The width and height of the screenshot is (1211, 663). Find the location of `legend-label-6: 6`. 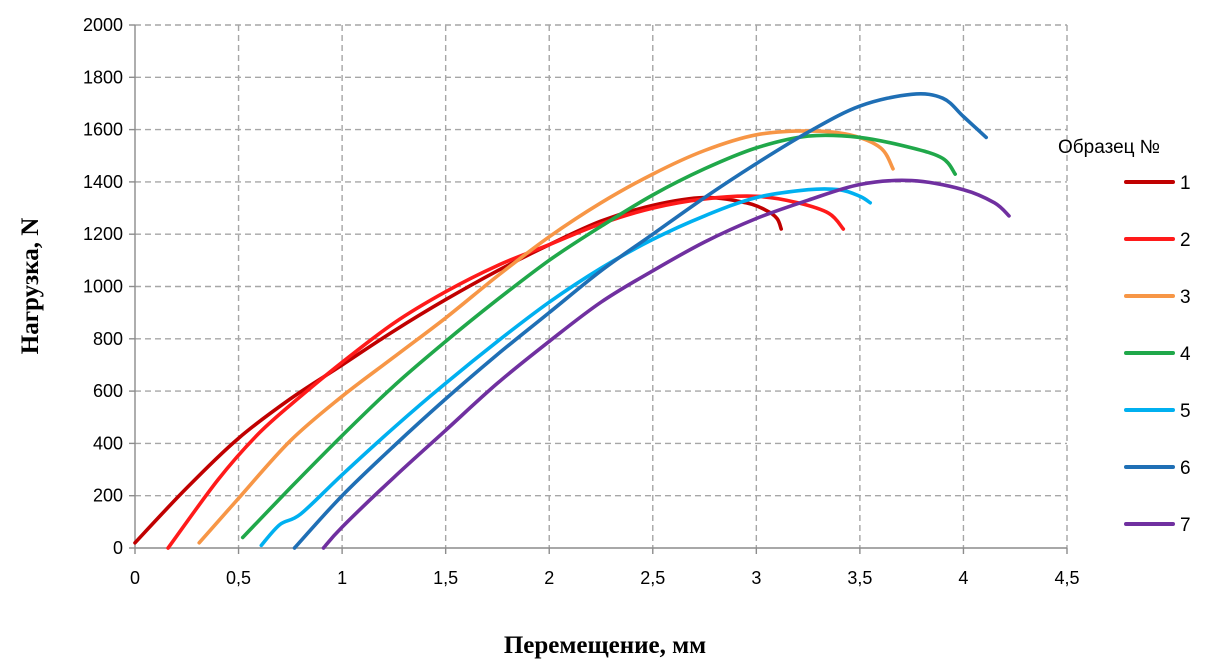

legend-label-6: 6 is located at coordinates (1185, 468).